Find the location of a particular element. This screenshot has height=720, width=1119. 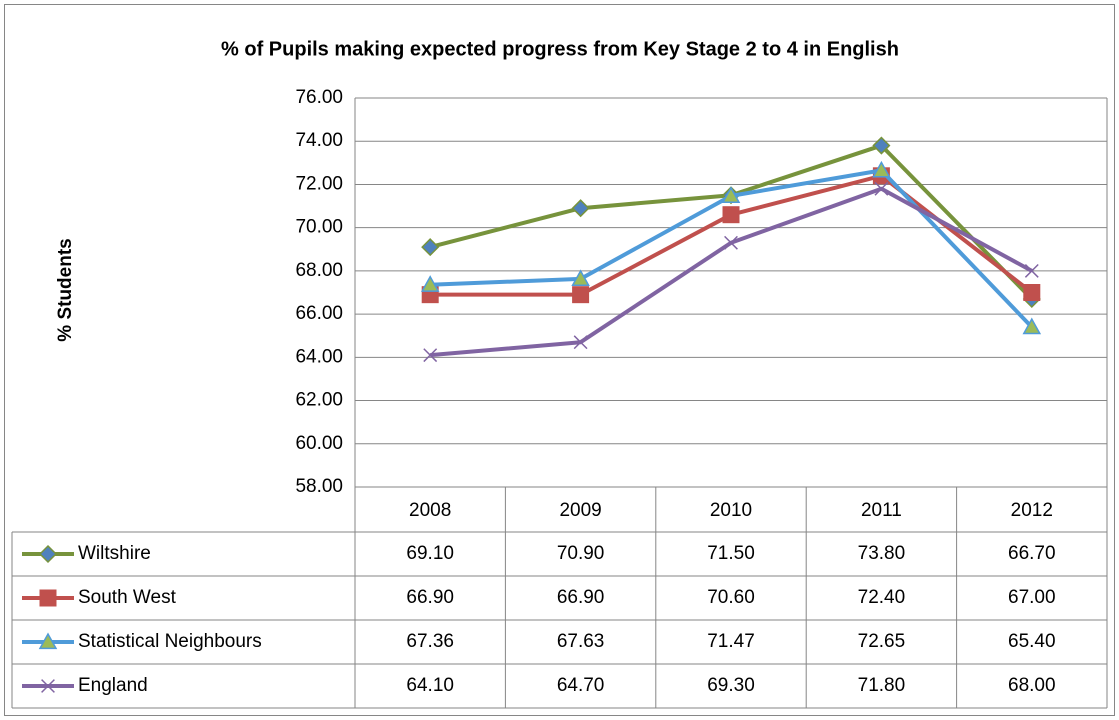

y-tick-label: 70.00 is located at coordinates (319, 227).